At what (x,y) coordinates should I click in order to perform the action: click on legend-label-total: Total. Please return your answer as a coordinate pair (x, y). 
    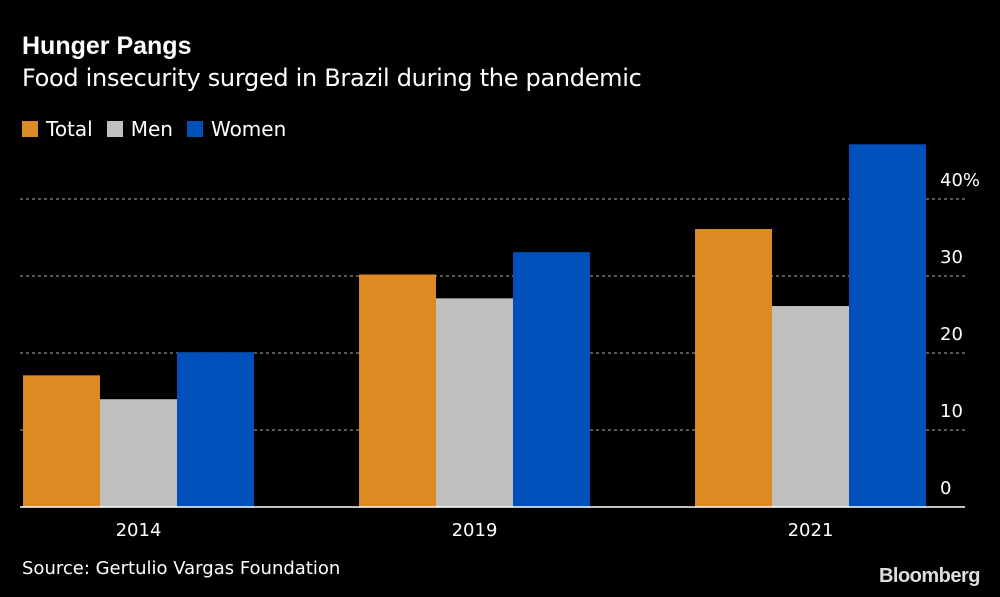
    Looking at the image, I should click on (69, 129).